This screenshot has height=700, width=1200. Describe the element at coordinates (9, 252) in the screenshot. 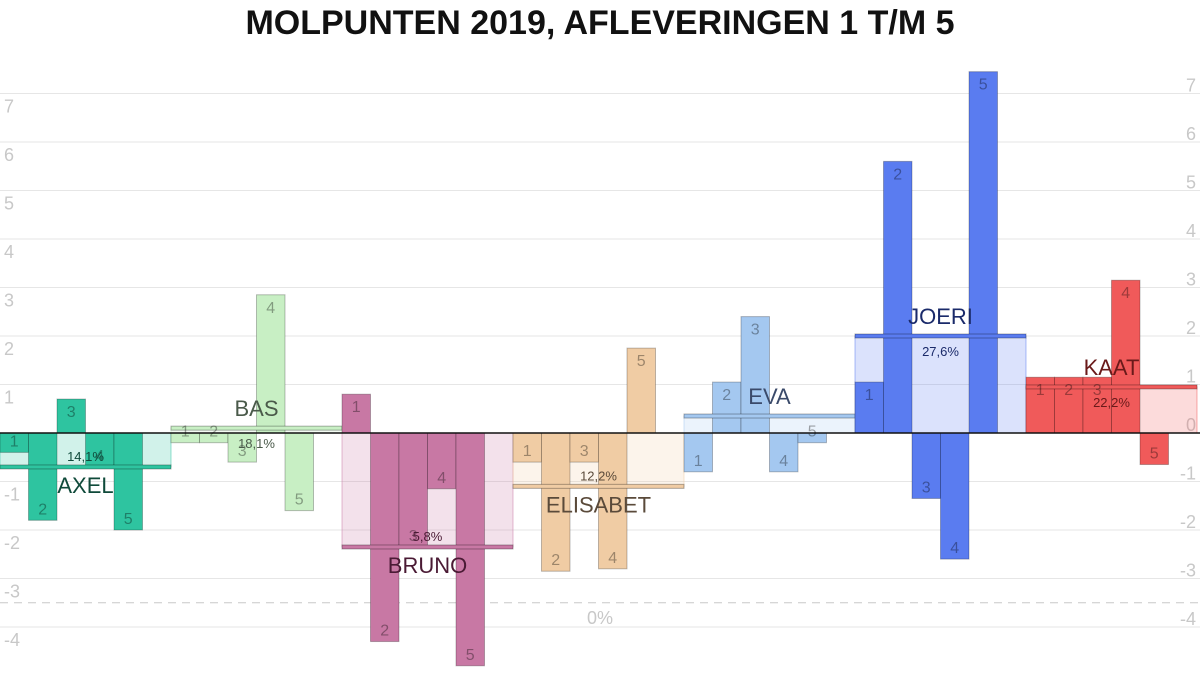

I see `y-tick-left: 4` at that location.